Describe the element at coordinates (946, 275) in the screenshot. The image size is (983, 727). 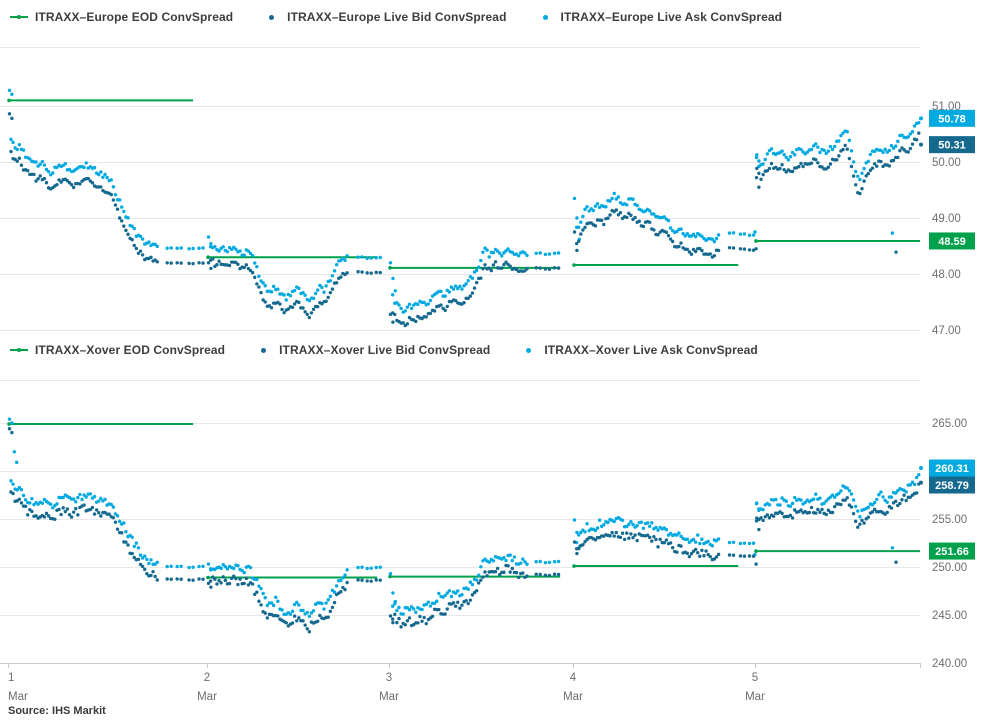
I see `y-axis-label: 48.00` at that location.